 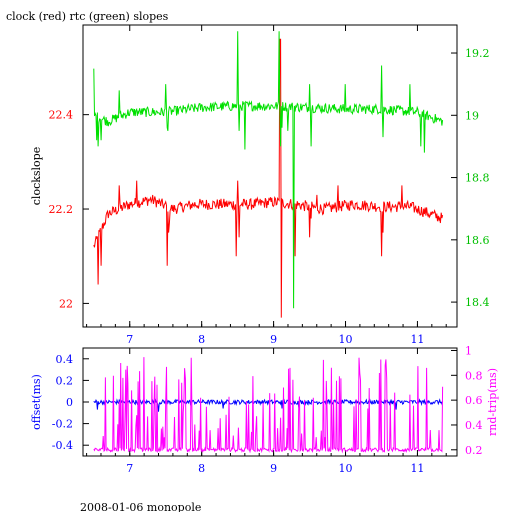 I want to click on top-y-right-tick-label: 18.4, so click(x=477, y=302).